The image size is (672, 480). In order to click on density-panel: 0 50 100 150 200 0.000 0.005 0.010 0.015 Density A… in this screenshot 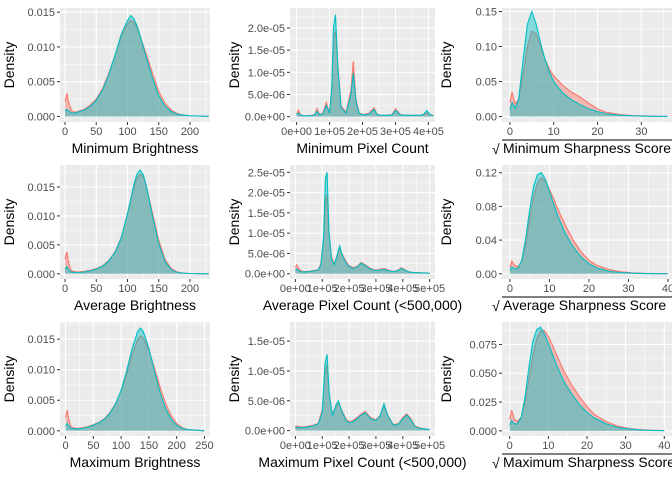, I will do `click(105, 239)`.